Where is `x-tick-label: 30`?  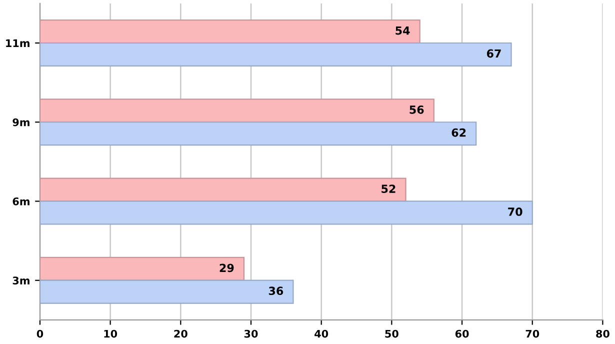
x-tick-label: 30 is located at coordinates (251, 334).